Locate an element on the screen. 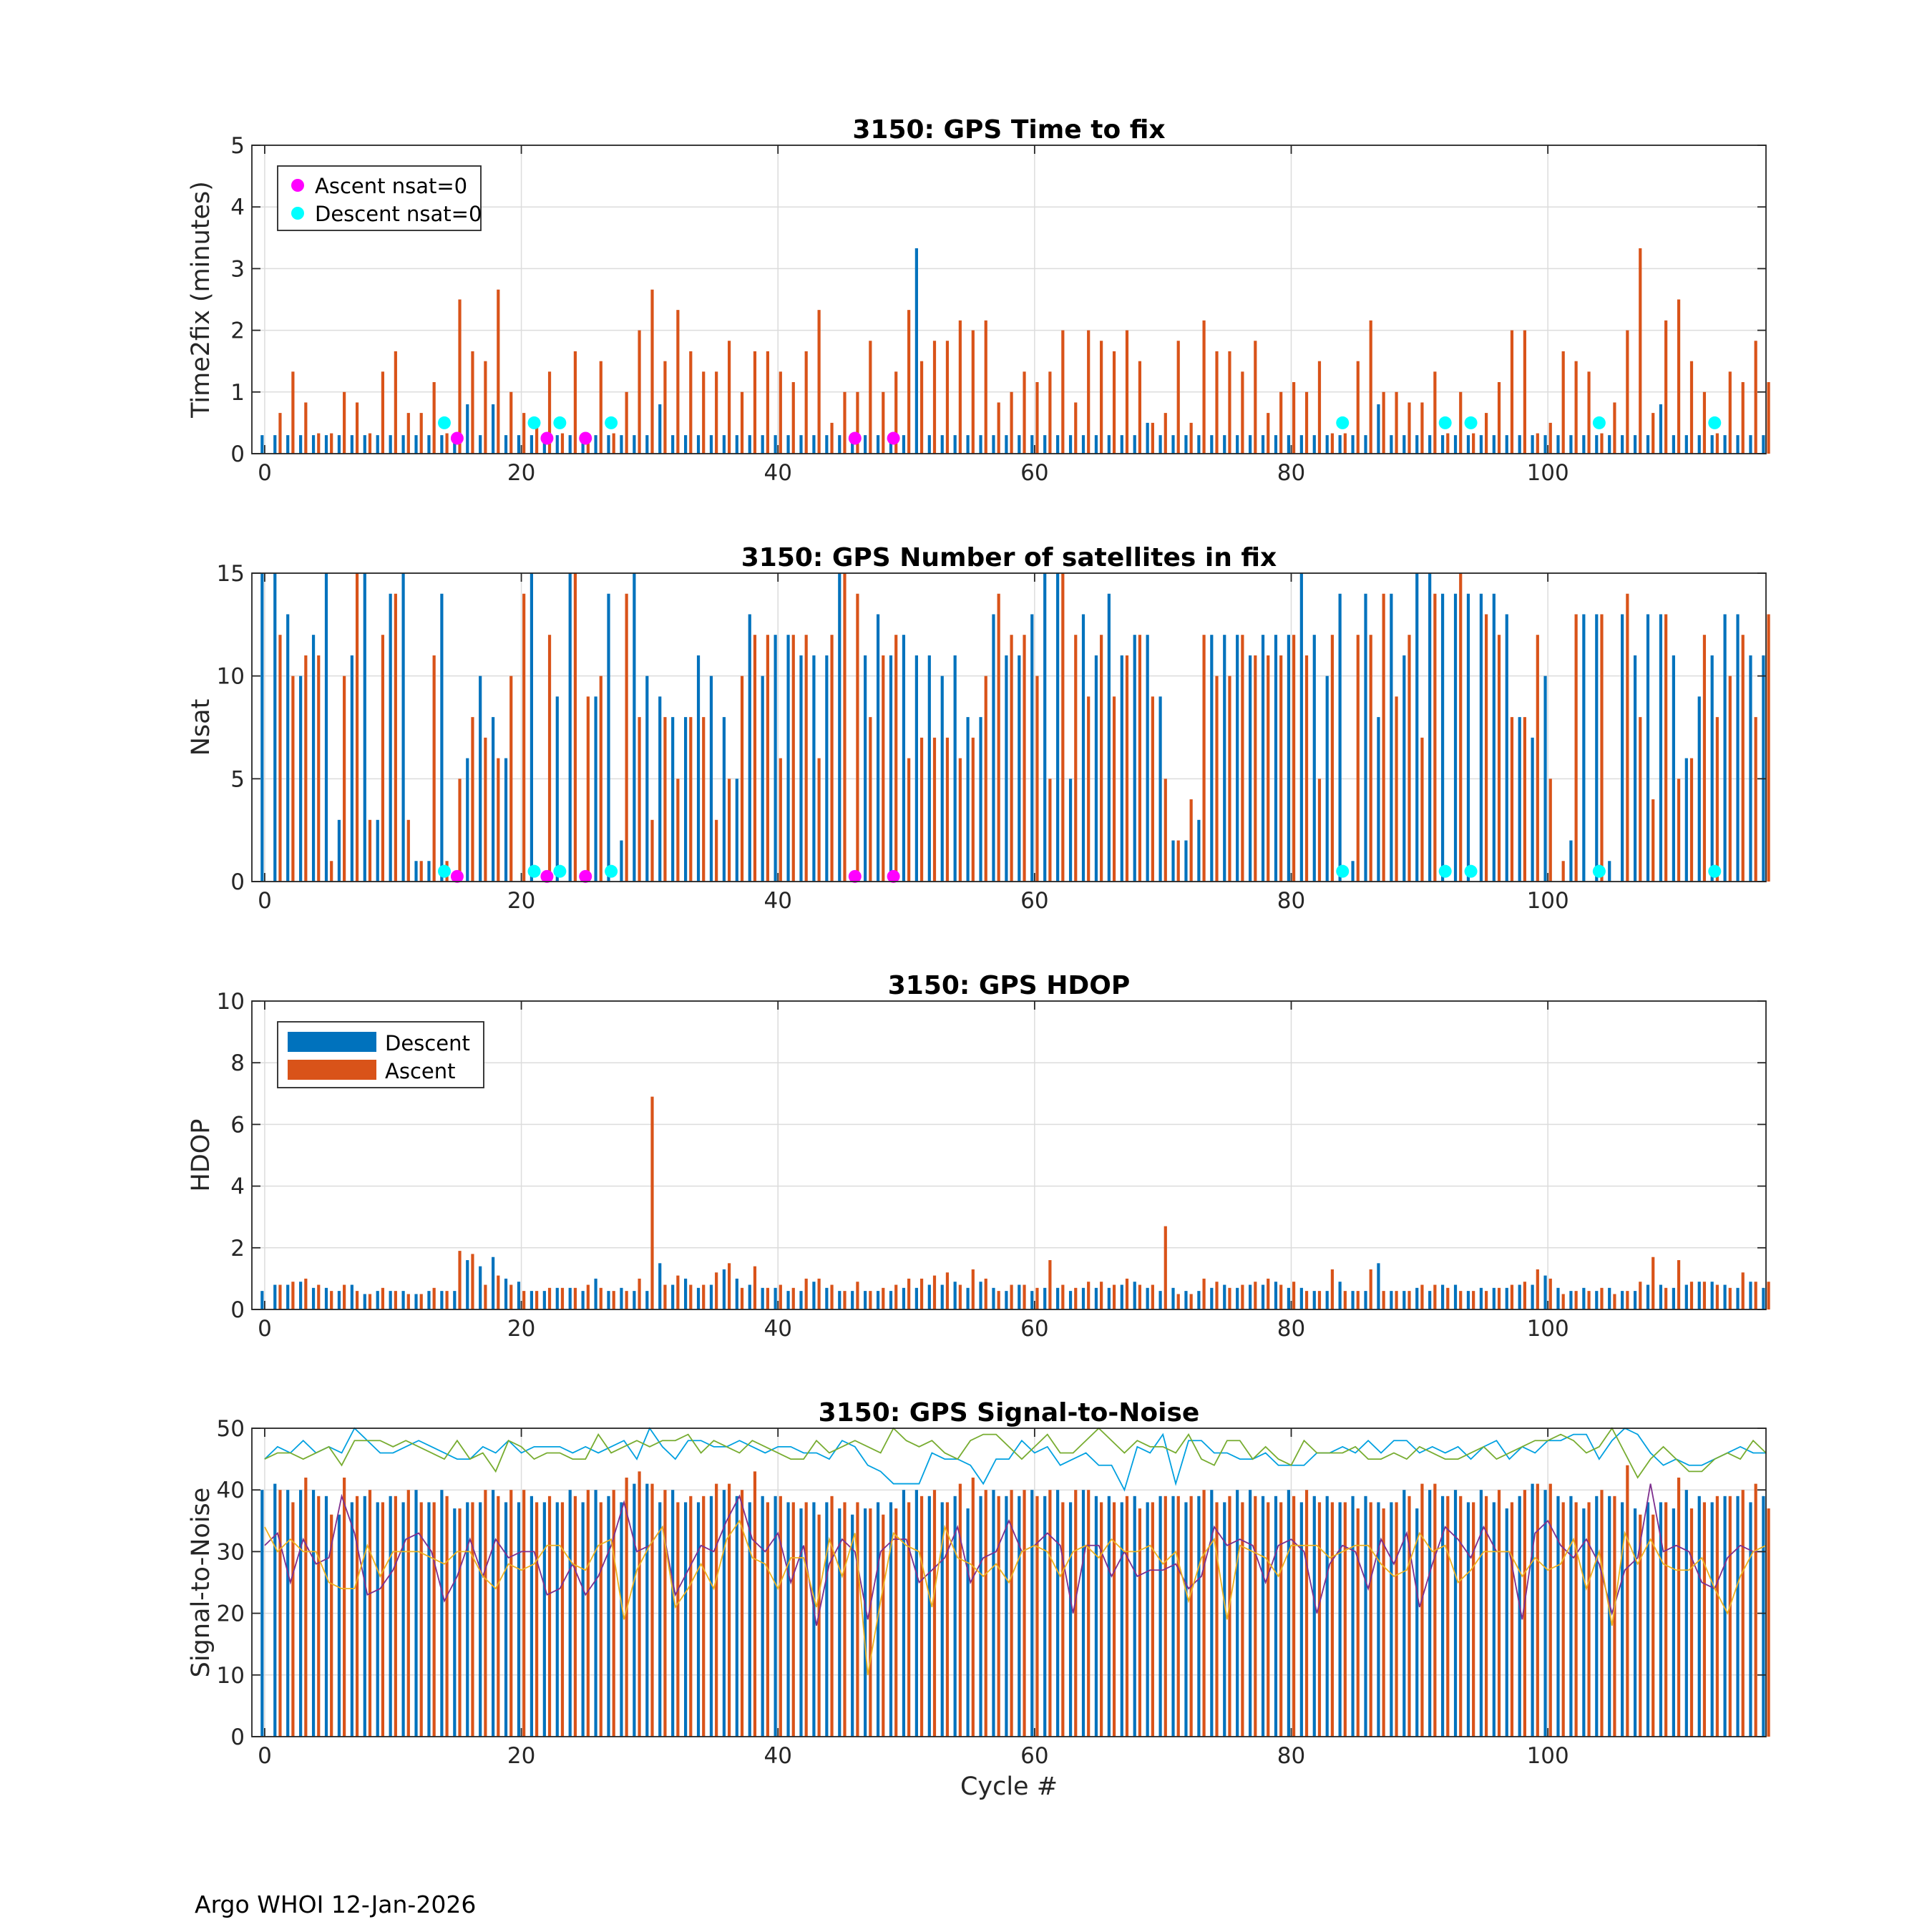 The height and width of the screenshot is (1932, 1932). x-tick-label: 0 is located at coordinates (265, 1756).